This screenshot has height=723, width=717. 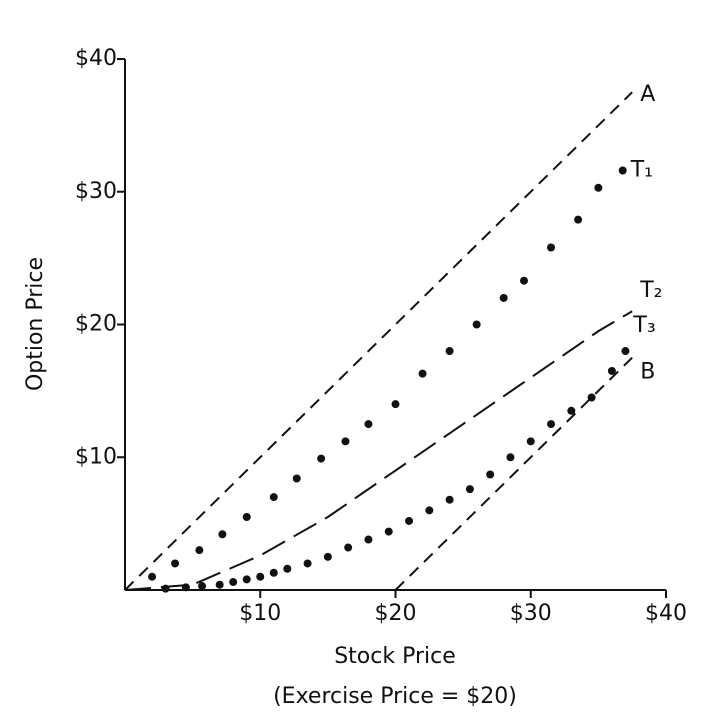 I want to click on series-label: B, so click(x=647, y=372).